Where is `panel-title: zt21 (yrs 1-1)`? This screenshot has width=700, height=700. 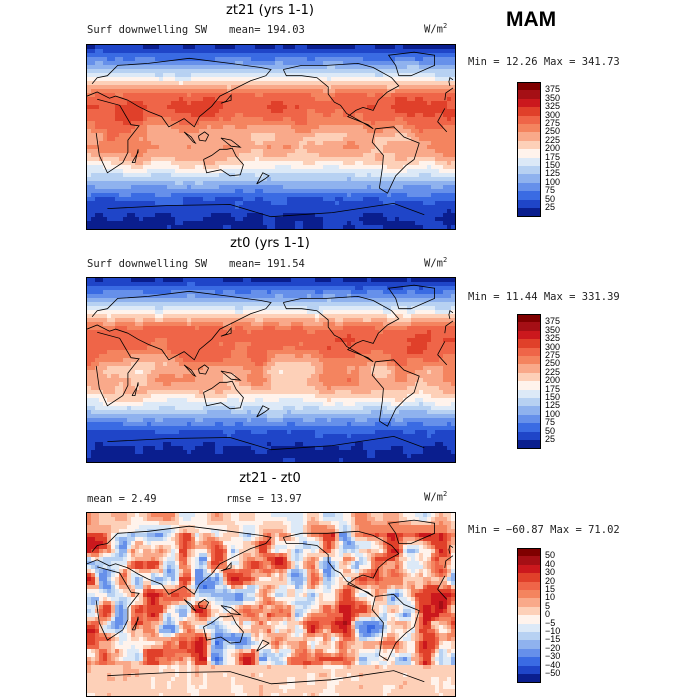 panel-title: zt21 (yrs 1-1) is located at coordinates (270, 10).